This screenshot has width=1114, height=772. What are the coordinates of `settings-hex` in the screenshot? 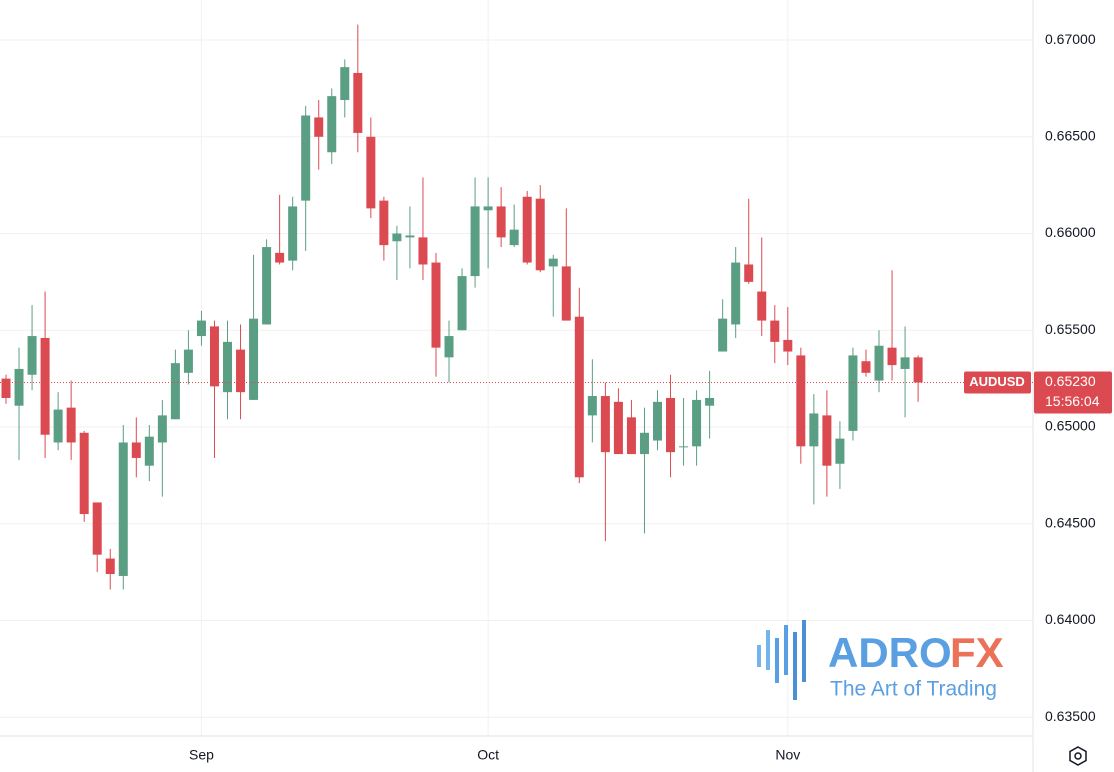 It's located at (1078, 756).